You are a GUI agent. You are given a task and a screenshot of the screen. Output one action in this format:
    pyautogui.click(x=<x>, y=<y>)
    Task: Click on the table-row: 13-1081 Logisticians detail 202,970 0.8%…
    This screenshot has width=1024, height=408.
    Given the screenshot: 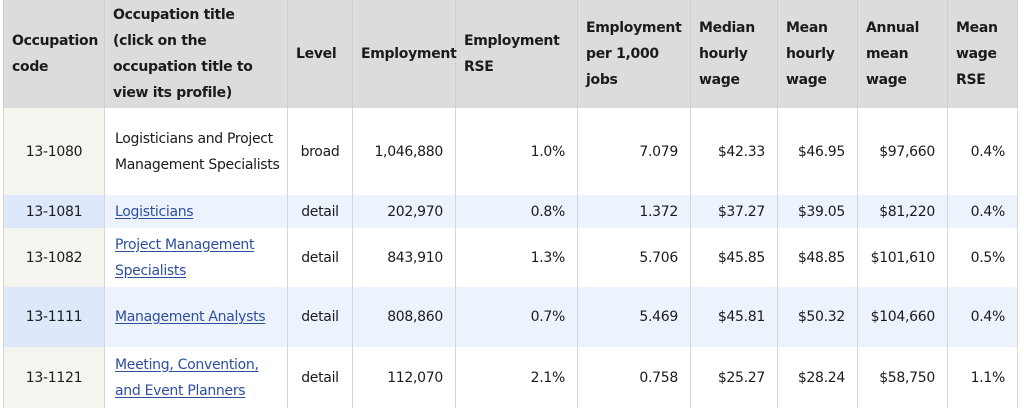 What is the action you would take?
    pyautogui.click(x=510, y=211)
    